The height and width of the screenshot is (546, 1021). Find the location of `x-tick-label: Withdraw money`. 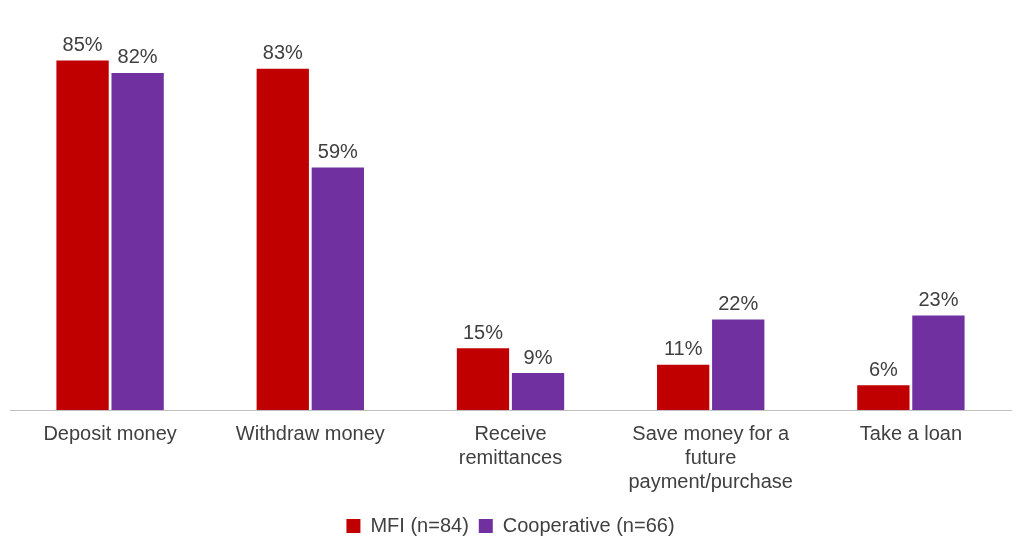

x-tick-label: Withdraw money is located at coordinates (310, 432).